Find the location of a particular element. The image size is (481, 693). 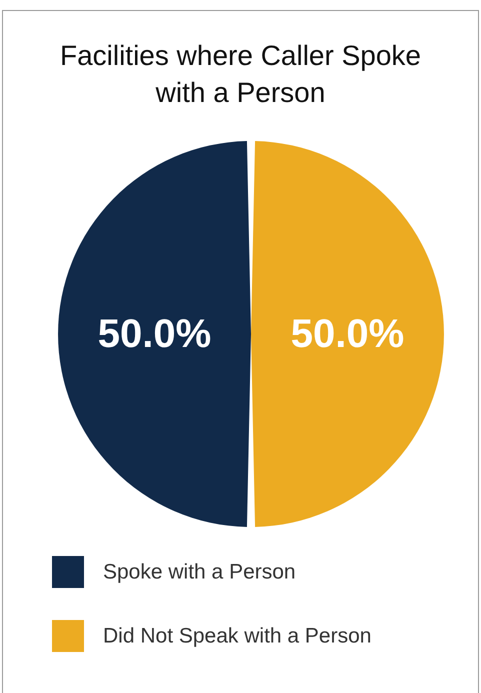

legend-label: Spoke with a Person is located at coordinates (199, 572).